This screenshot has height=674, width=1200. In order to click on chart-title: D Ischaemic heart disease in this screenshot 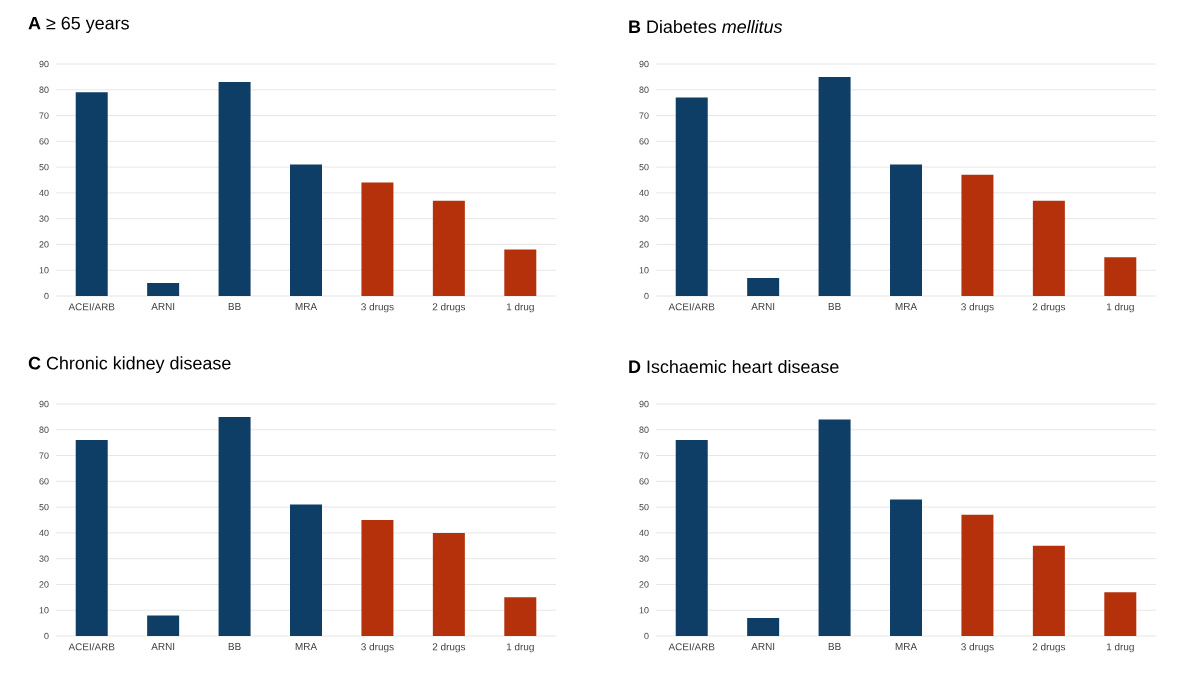, I will do `click(734, 366)`.